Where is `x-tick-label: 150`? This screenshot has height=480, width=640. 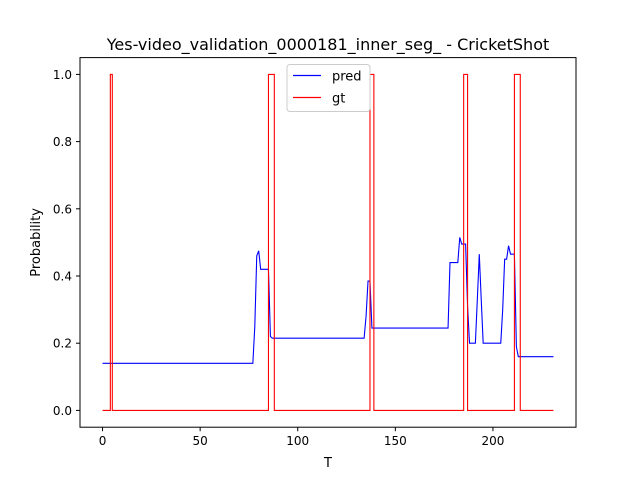
x-tick-label: 150 is located at coordinates (395, 441).